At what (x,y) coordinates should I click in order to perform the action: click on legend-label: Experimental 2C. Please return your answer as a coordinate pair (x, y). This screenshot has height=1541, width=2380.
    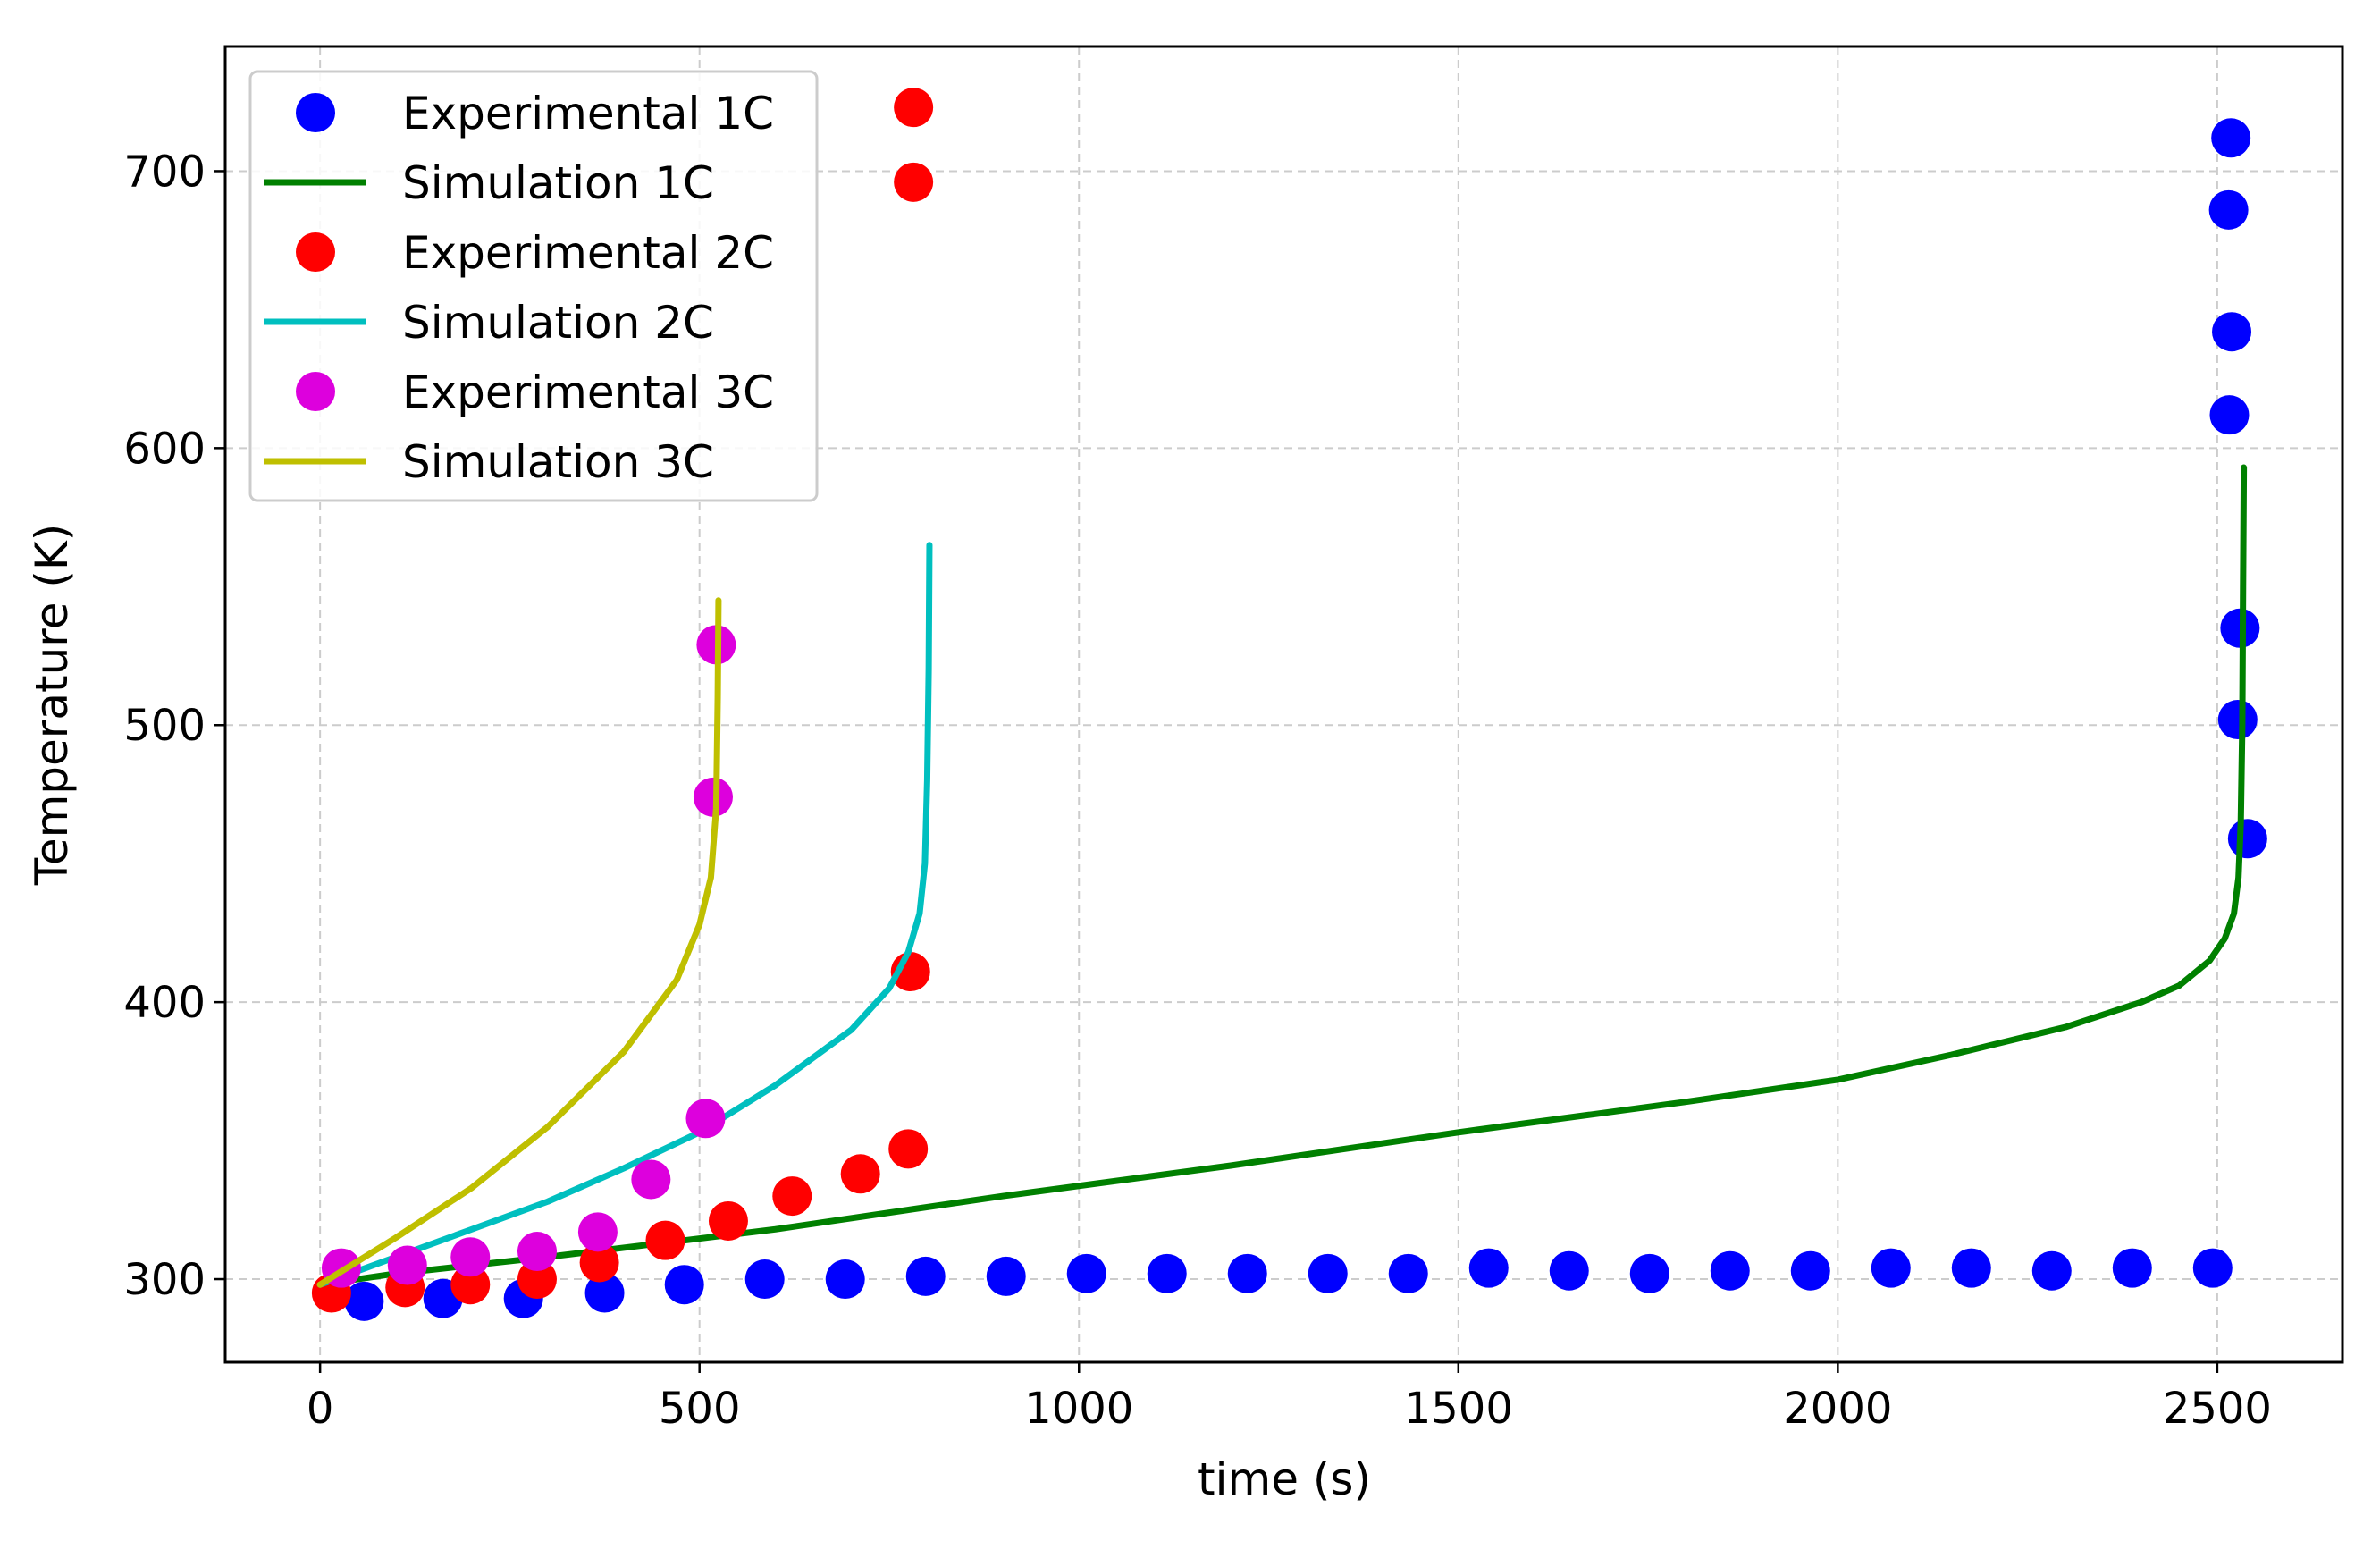
    Looking at the image, I should click on (588, 253).